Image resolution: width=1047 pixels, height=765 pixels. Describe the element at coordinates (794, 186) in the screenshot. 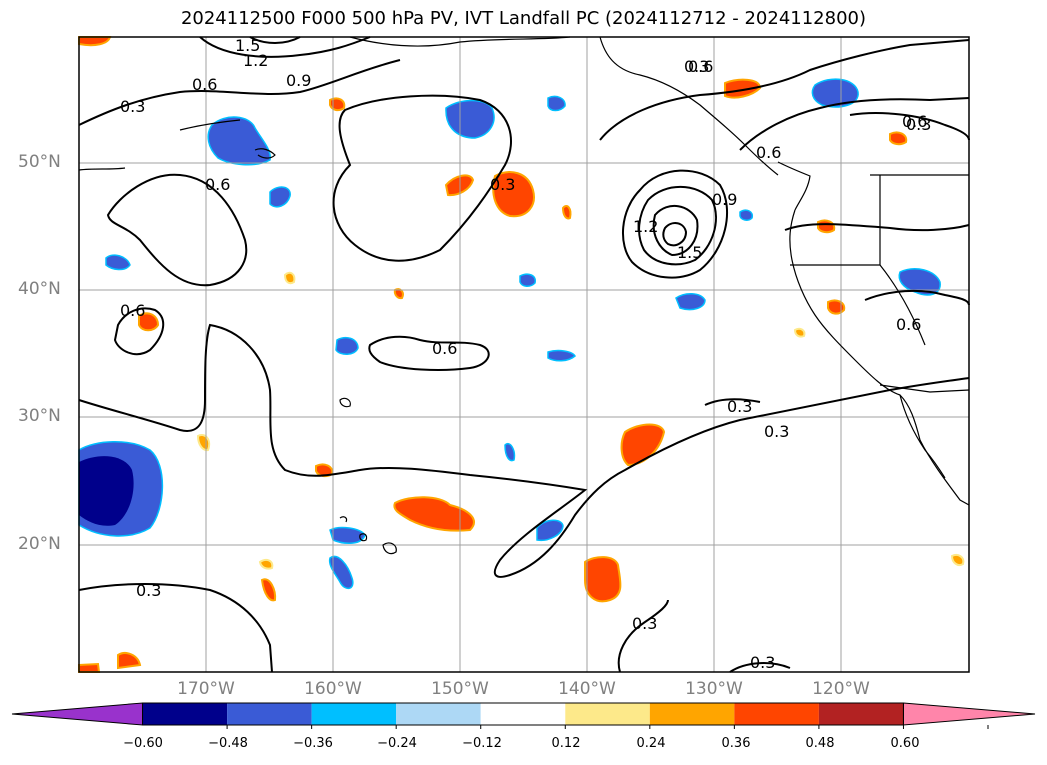

I see `bc-coast` at that location.